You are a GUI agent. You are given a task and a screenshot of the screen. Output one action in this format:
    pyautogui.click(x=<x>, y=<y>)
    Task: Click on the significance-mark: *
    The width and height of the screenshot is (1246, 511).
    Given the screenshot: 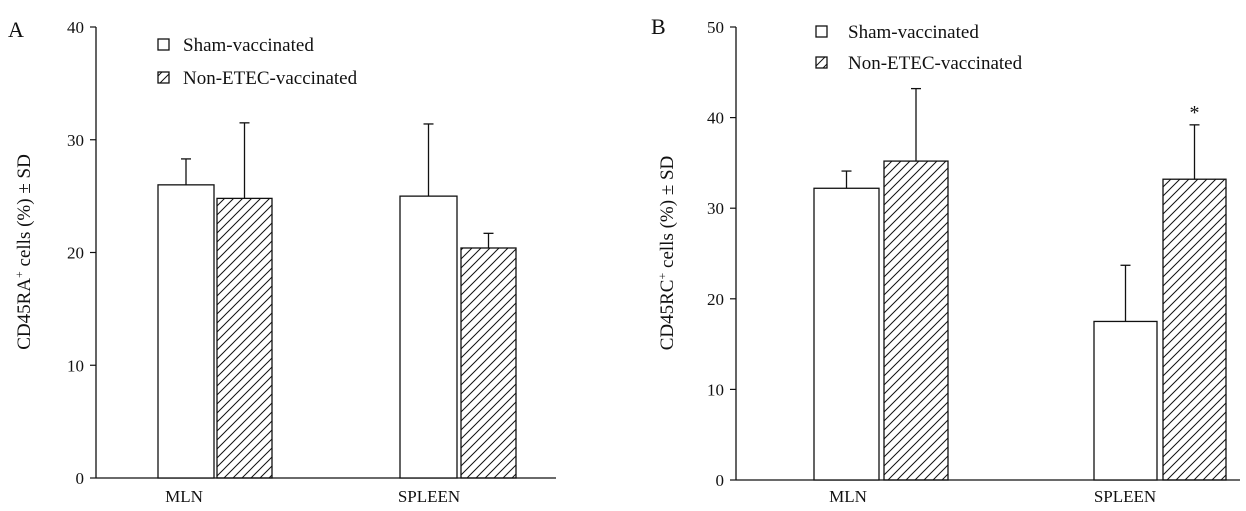 What is the action you would take?
    pyautogui.click(x=1195, y=113)
    